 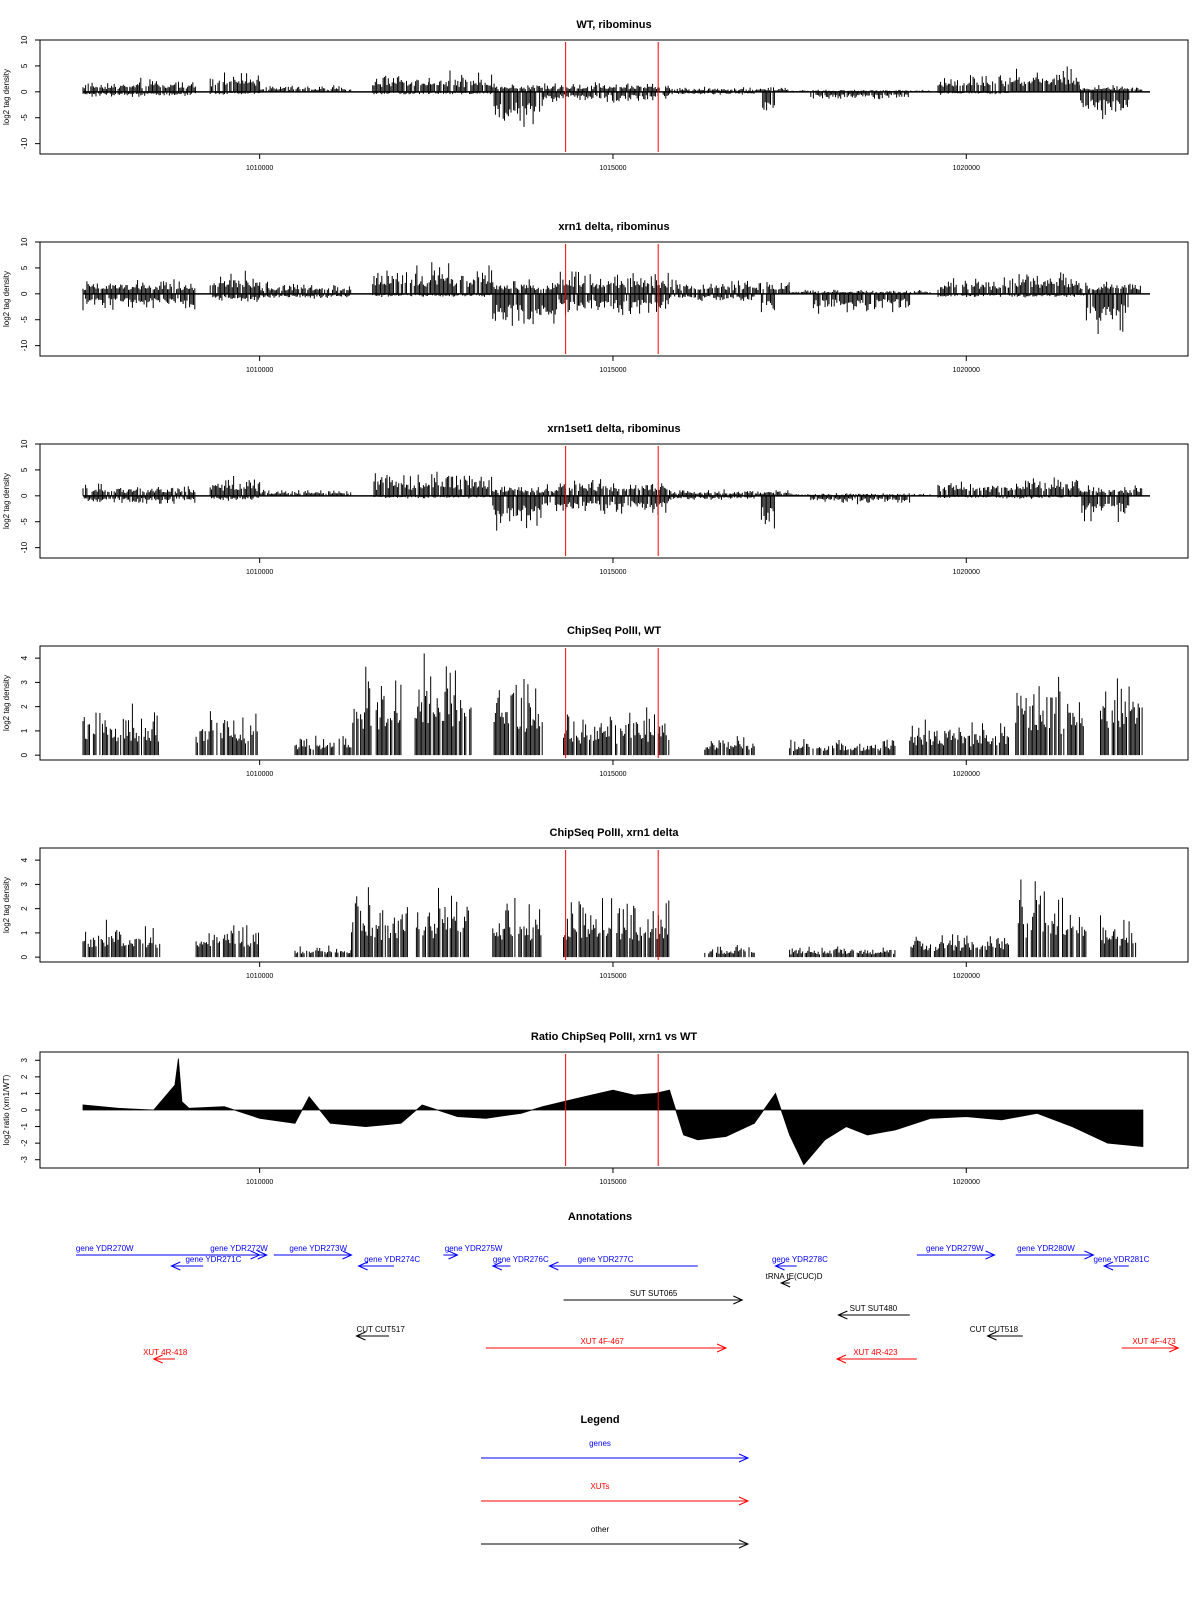 What do you see at coordinates (165, 1356) in the screenshot?
I see `feature-xut: XUT 4R-418` at bounding box center [165, 1356].